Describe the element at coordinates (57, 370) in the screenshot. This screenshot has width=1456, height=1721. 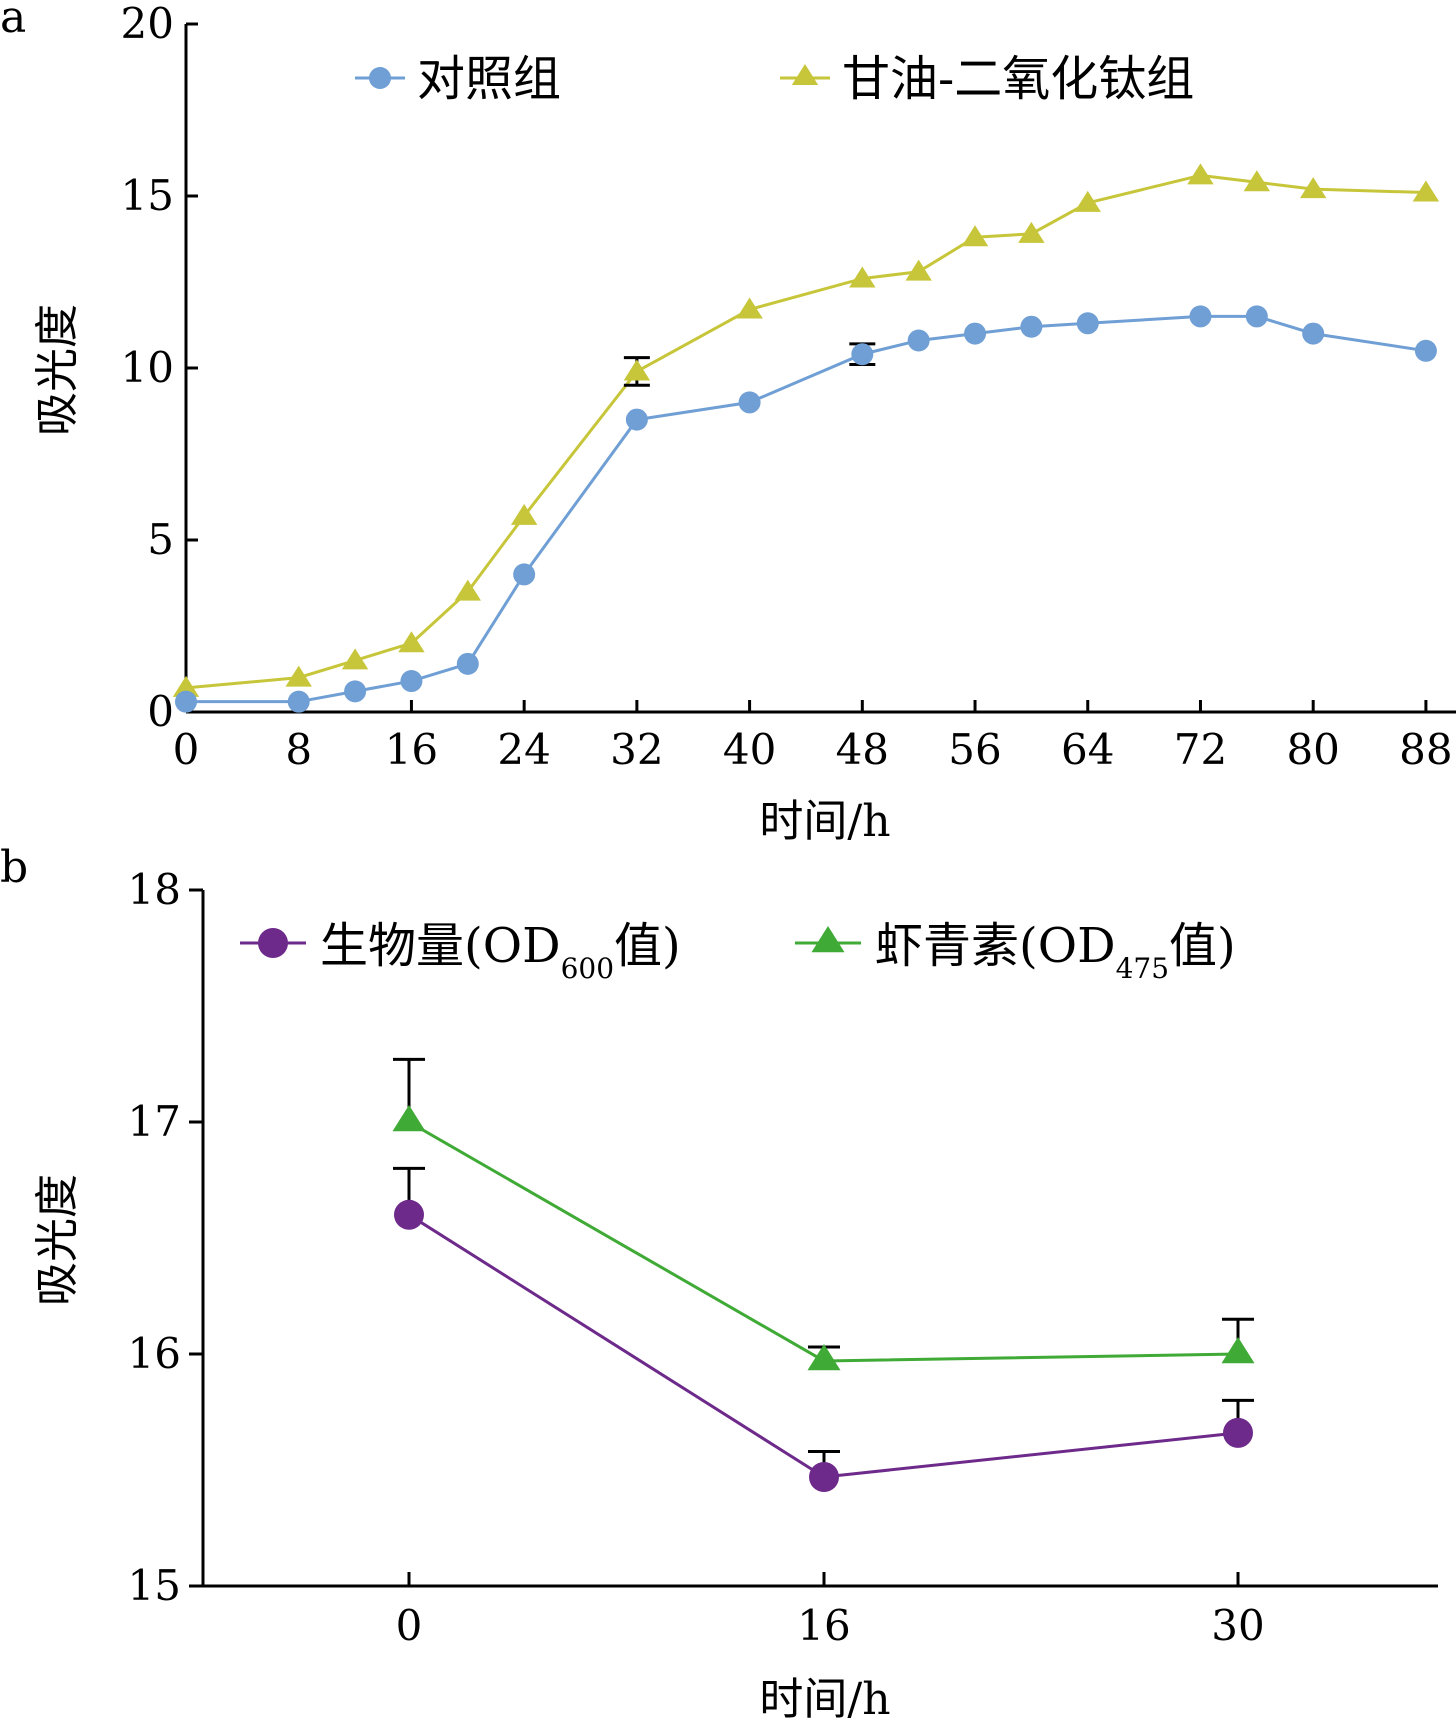
I see `y-axis-title-a: 吸光度` at that location.